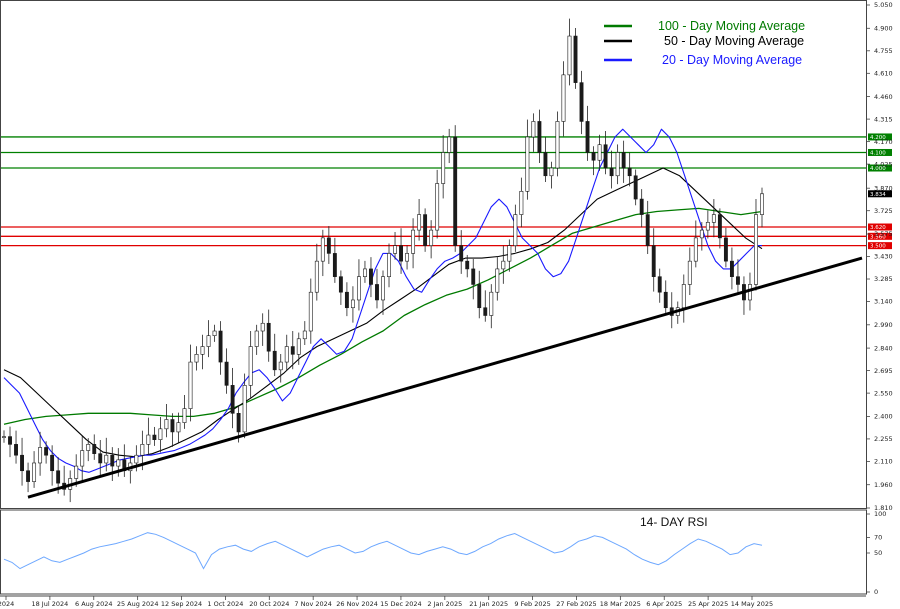 The height and width of the screenshot is (609, 900). I want to click on rsi-y-tick-label: 50, so click(878, 553).